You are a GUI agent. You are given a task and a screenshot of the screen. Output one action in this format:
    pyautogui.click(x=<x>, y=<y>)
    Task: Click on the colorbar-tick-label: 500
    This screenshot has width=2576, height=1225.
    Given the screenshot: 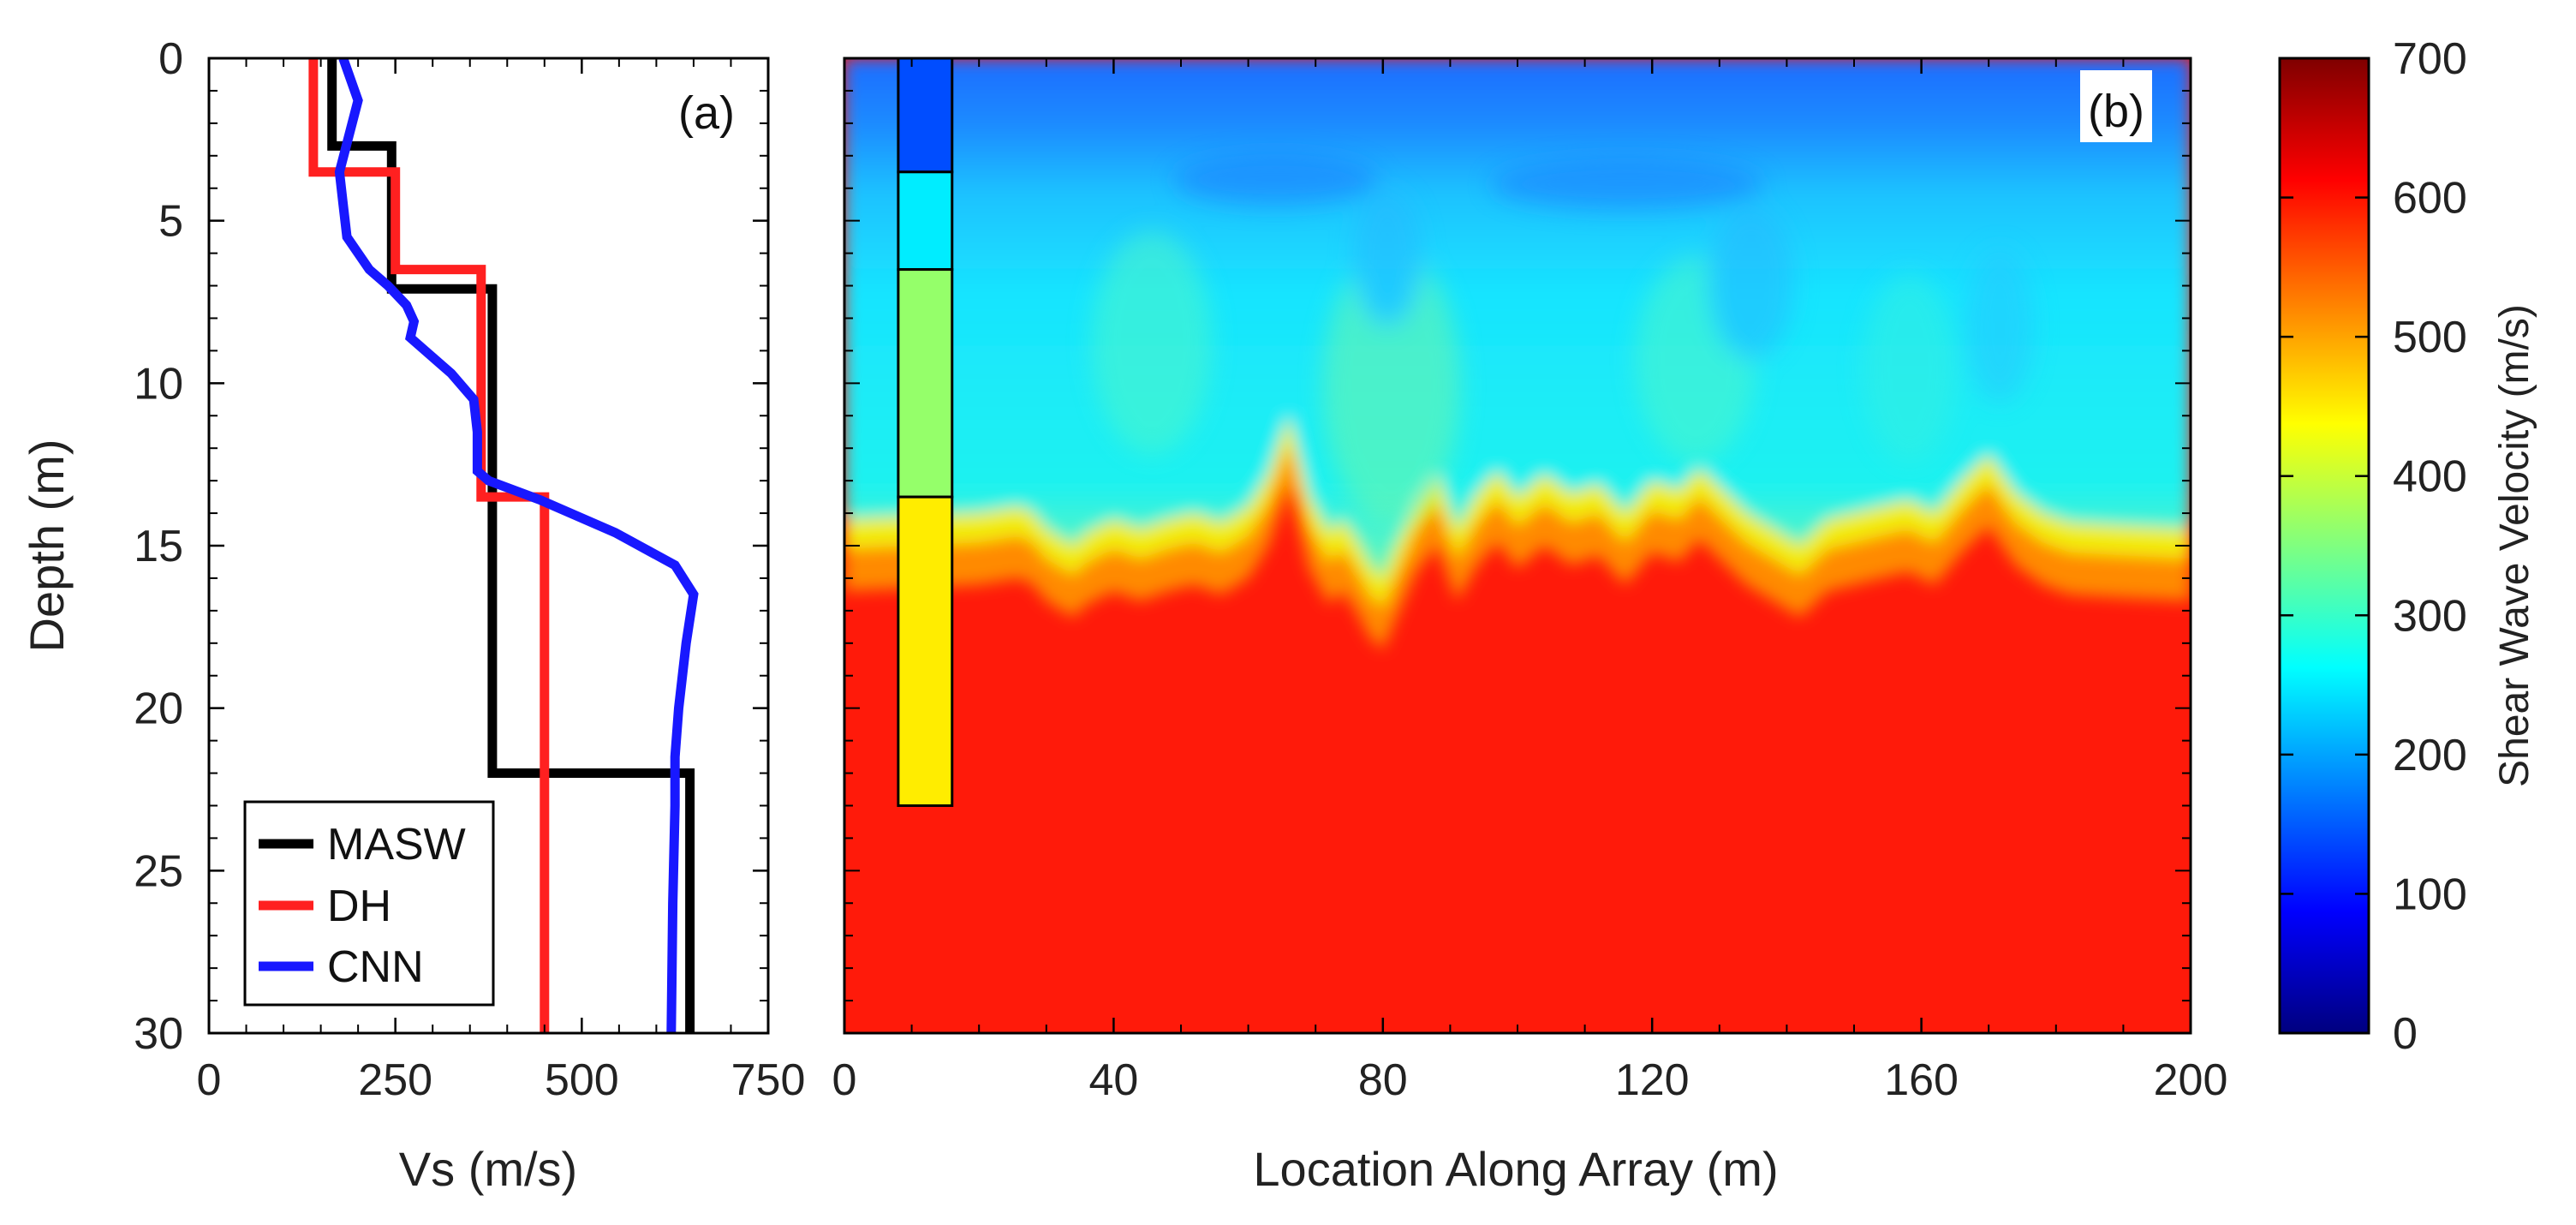 What is the action you would take?
    pyautogui.click(x=2430, y=337)
    